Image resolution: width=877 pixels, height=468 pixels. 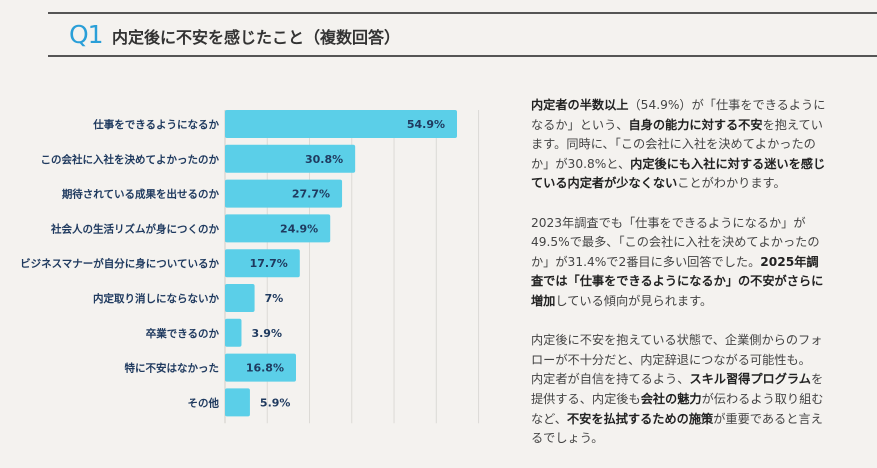 What do you see at coordinates (130, 159) in the screenshot?
I see `category-label: この会社に入社を決めてよかったのか` at bounding box center [130, 159].